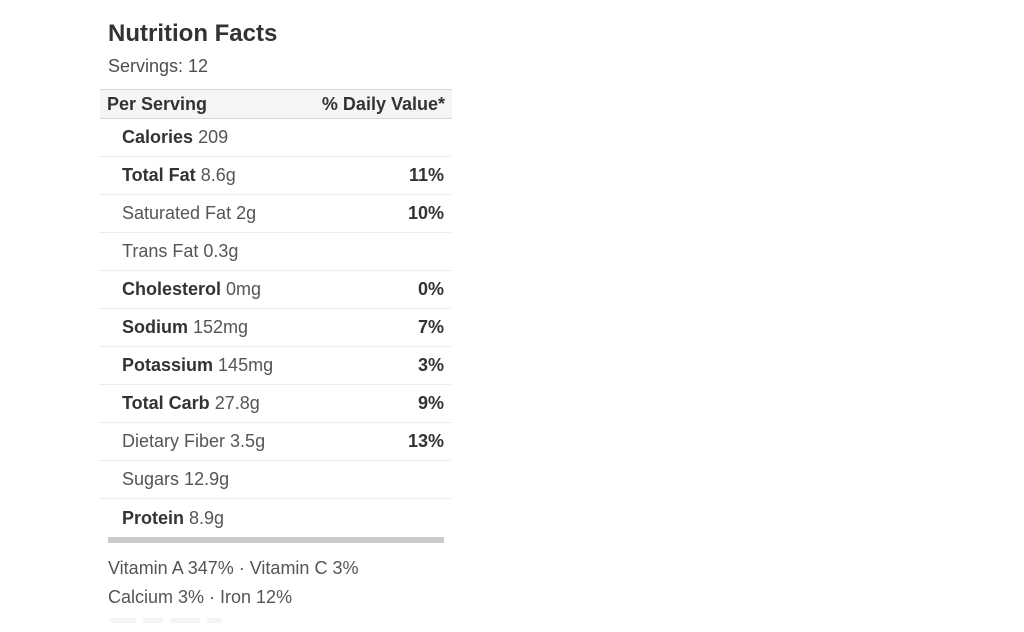  I want to click on nutrient-text: Sodium 152mg, so click(185, 327).